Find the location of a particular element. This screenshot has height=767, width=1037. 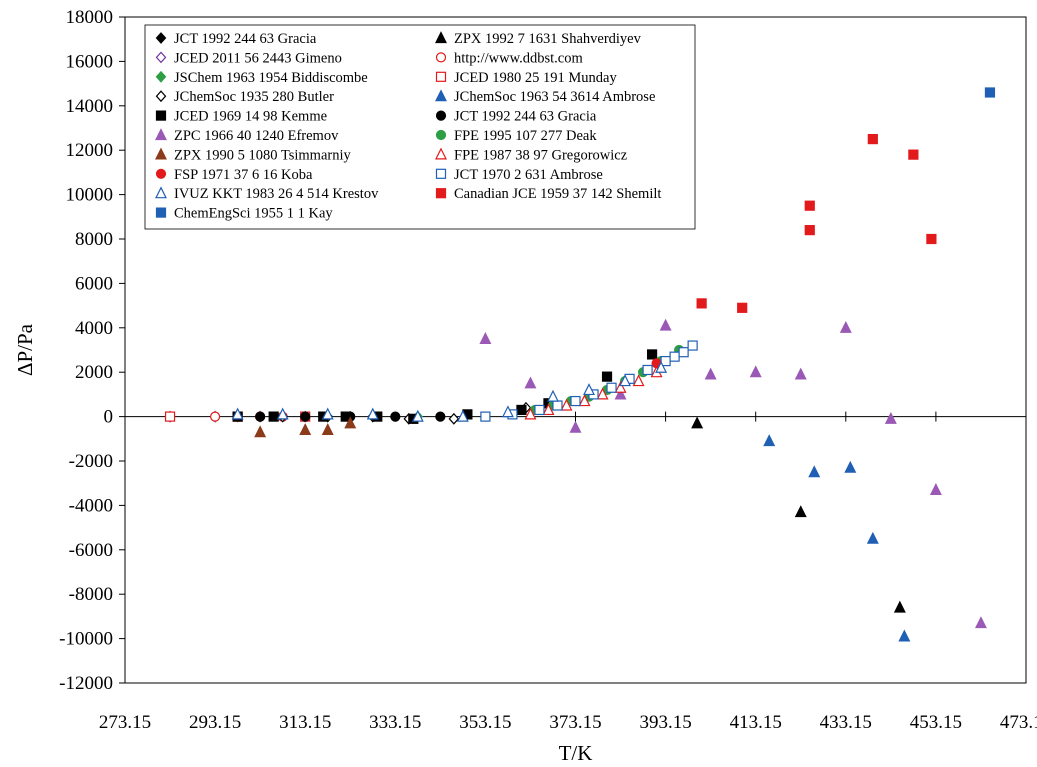

legend-label: FSP 1971 37 6 16 Koba is located at coordinates (243, 175).